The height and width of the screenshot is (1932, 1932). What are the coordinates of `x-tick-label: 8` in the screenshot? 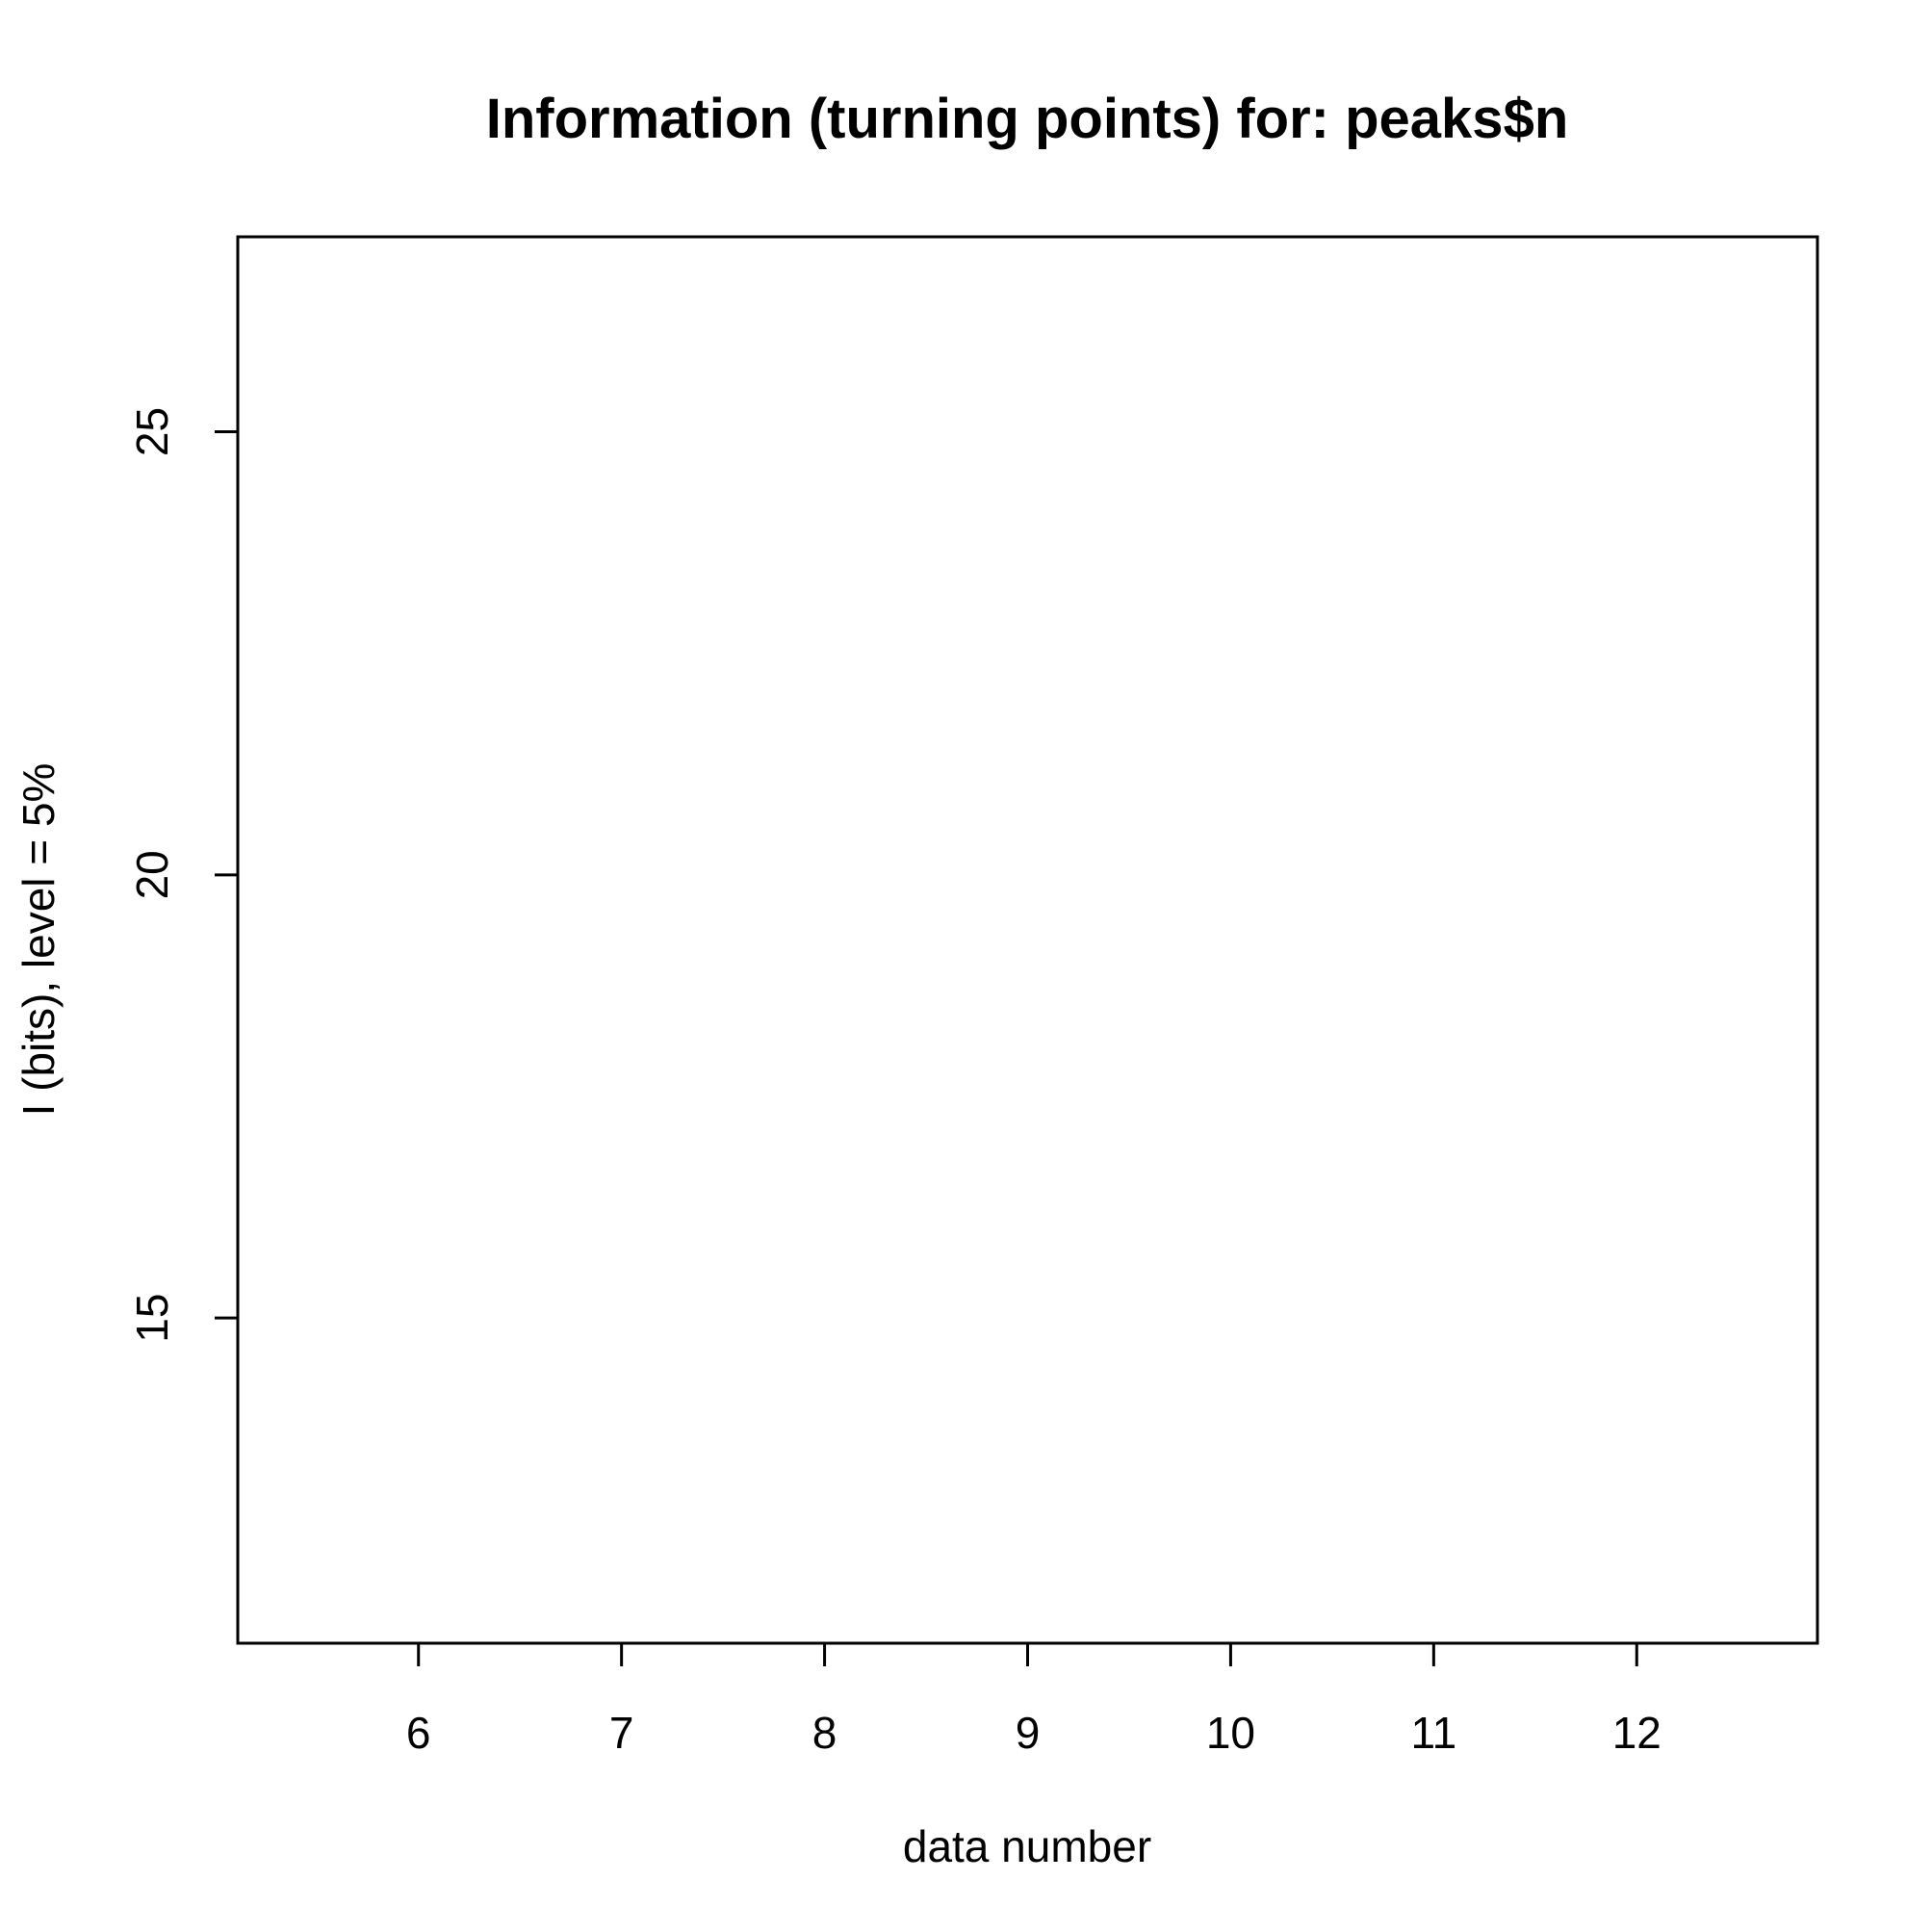 It's located at (824, 1733).